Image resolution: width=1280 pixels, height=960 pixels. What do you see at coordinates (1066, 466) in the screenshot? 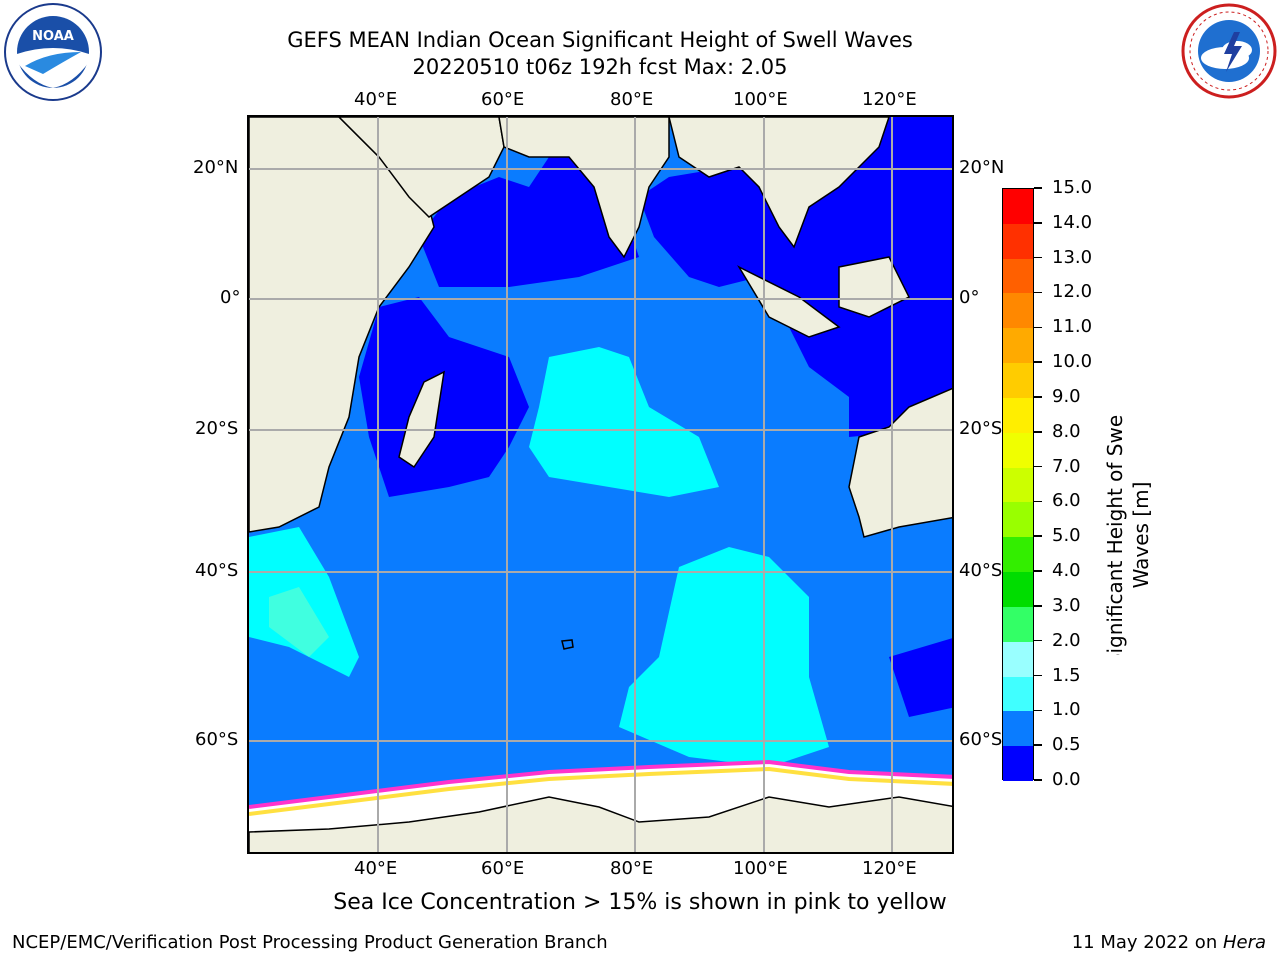
I see `colorbar-label: 7.0` at bounding box center [1066, 466].